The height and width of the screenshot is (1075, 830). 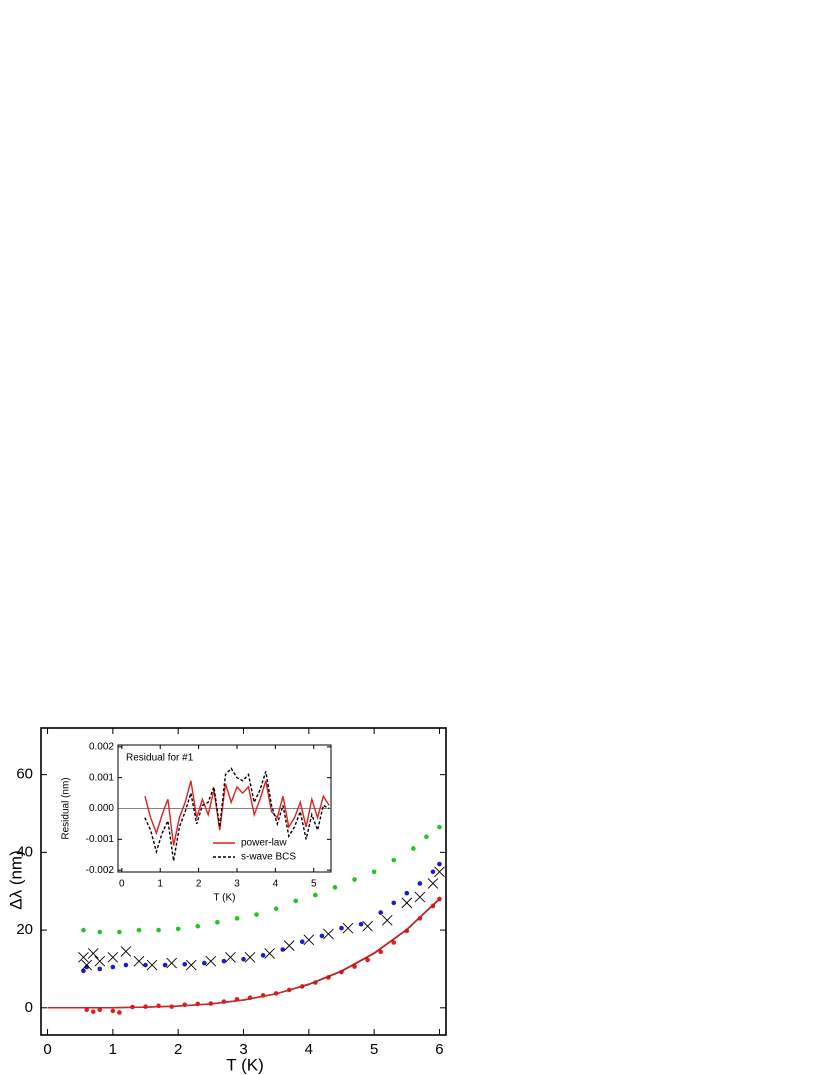 I want to click on x-tick-label: 5, so click(x=374, y=1049).